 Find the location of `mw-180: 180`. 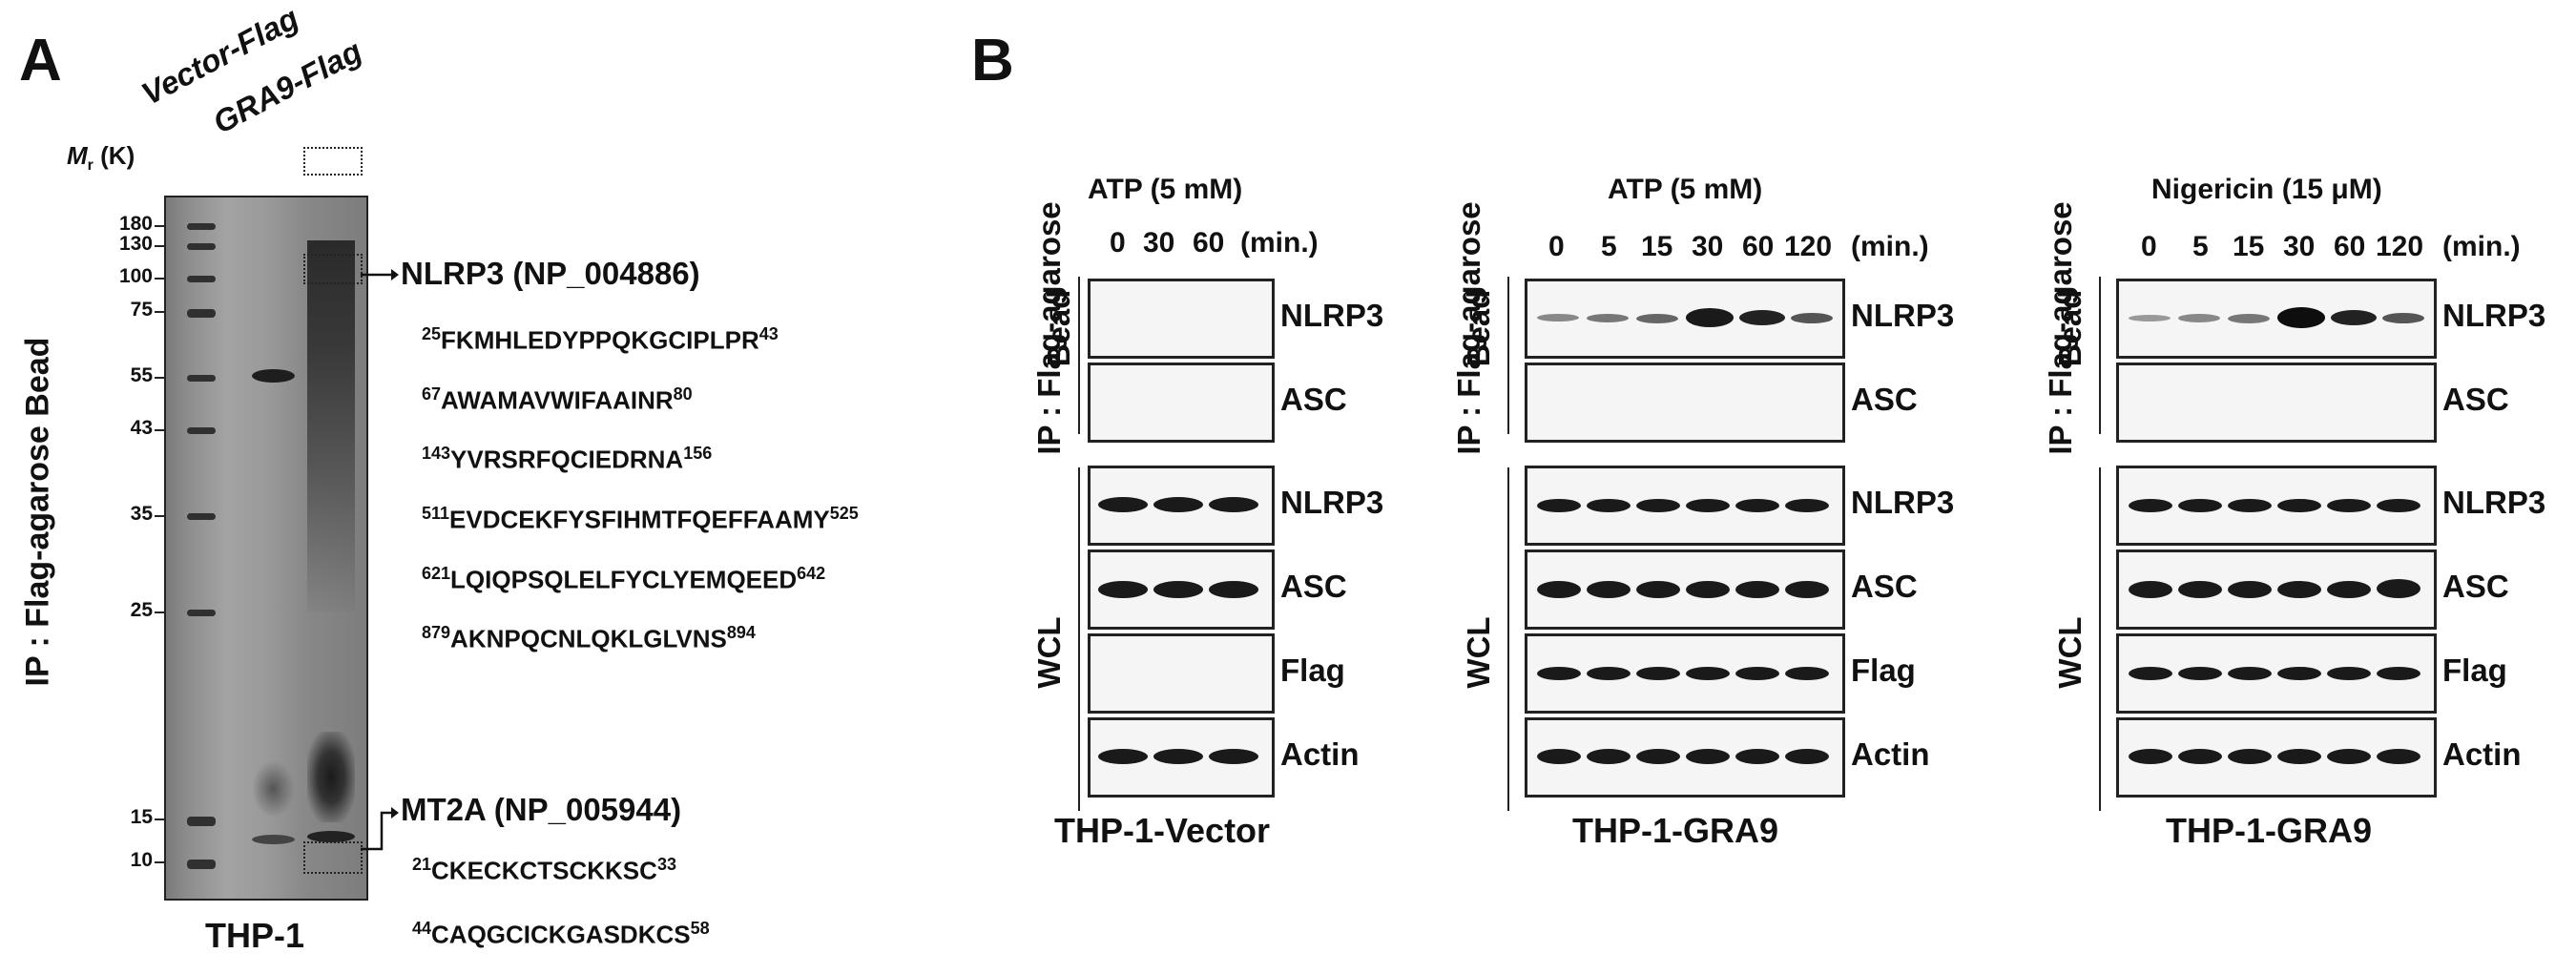

mw-180: 180 is located at coordinates (135, 224).